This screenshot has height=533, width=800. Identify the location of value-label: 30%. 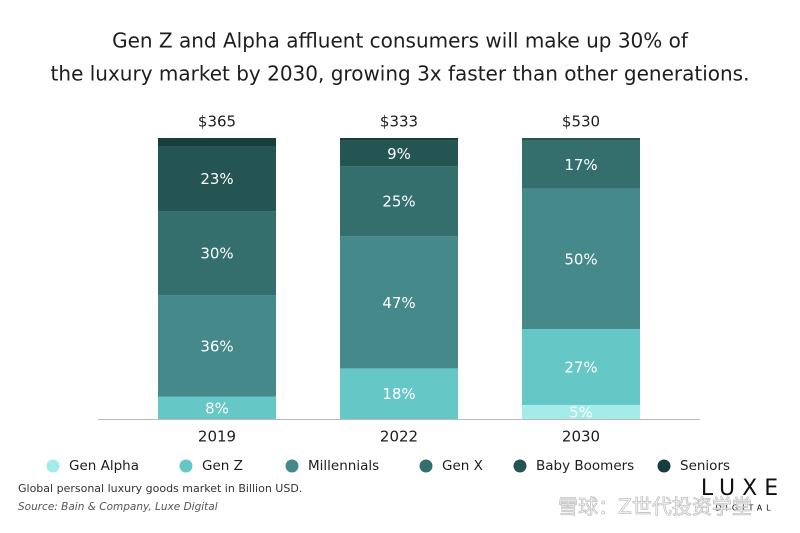
(216, 254).